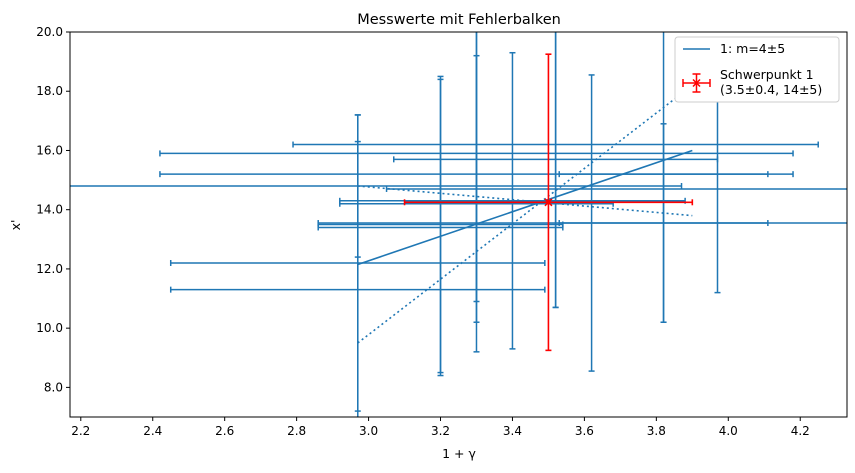 This screenshot has height=473, width=855. Describe the element at coordinates (152, 431) in the screenshot. I see `x-tick-label: 2.4` at that location.